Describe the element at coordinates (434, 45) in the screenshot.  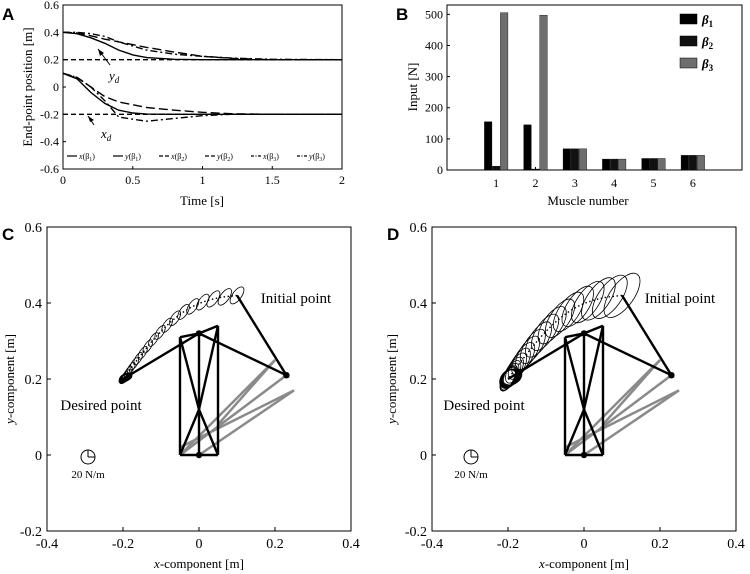
I see `b-ytick-label: 400` at that location.